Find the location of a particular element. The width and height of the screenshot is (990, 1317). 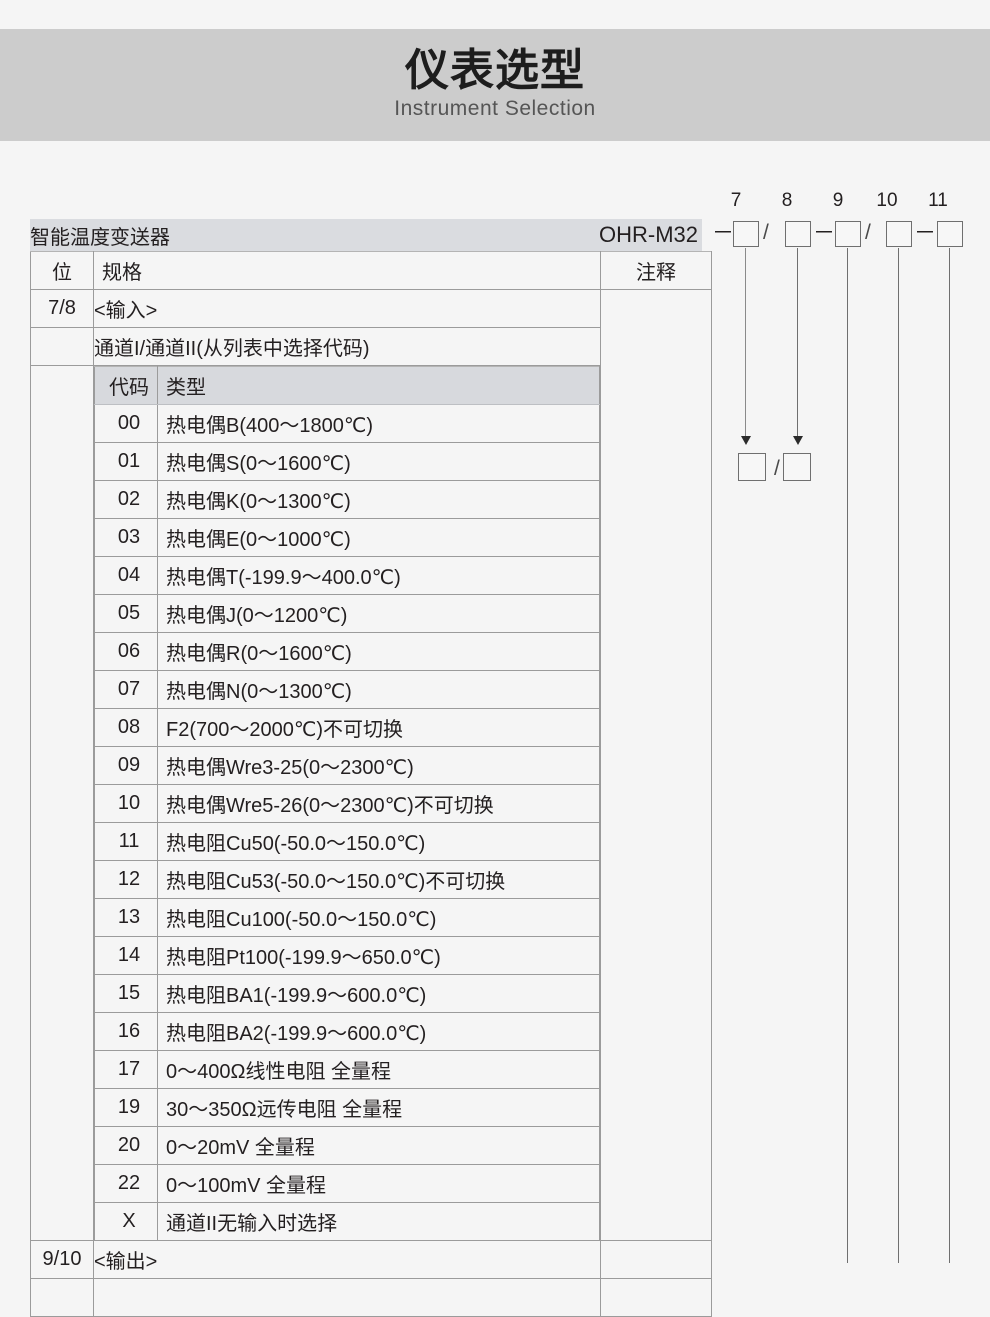

empty-spec-cell is located at coordinates (347, 1297).